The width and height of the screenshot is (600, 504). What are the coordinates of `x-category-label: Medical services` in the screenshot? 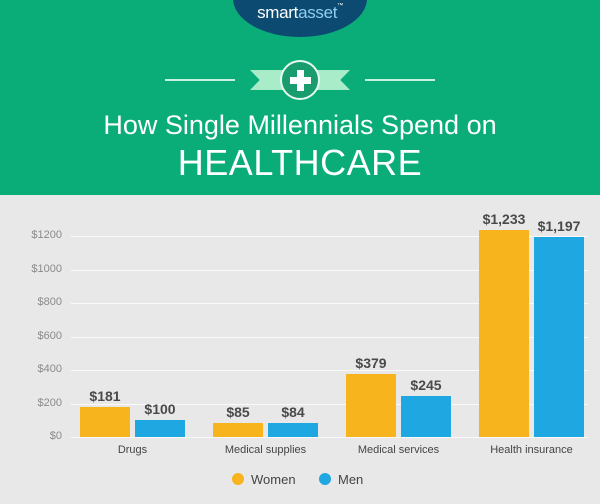 It's located at (398, 450).